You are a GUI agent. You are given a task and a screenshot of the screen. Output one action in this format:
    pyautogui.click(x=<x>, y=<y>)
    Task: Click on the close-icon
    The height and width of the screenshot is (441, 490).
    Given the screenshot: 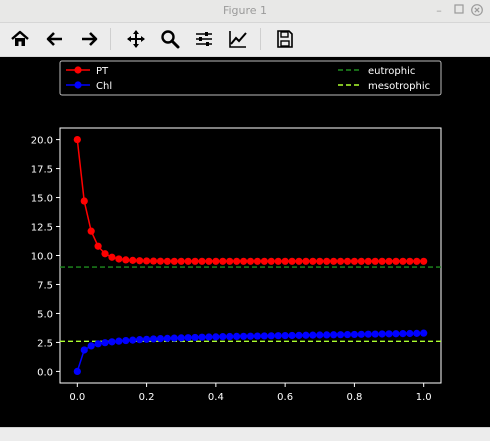 What is the action you would take?
    pyautogui.click(x=477, y=11)
    